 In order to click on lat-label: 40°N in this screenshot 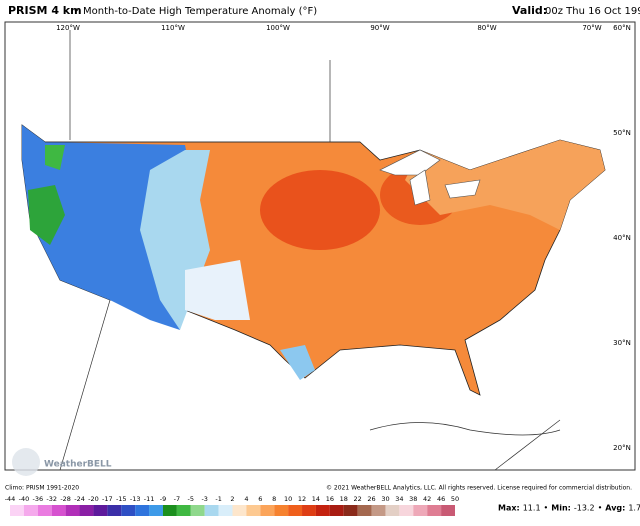, I will do `click(622, 238)`.